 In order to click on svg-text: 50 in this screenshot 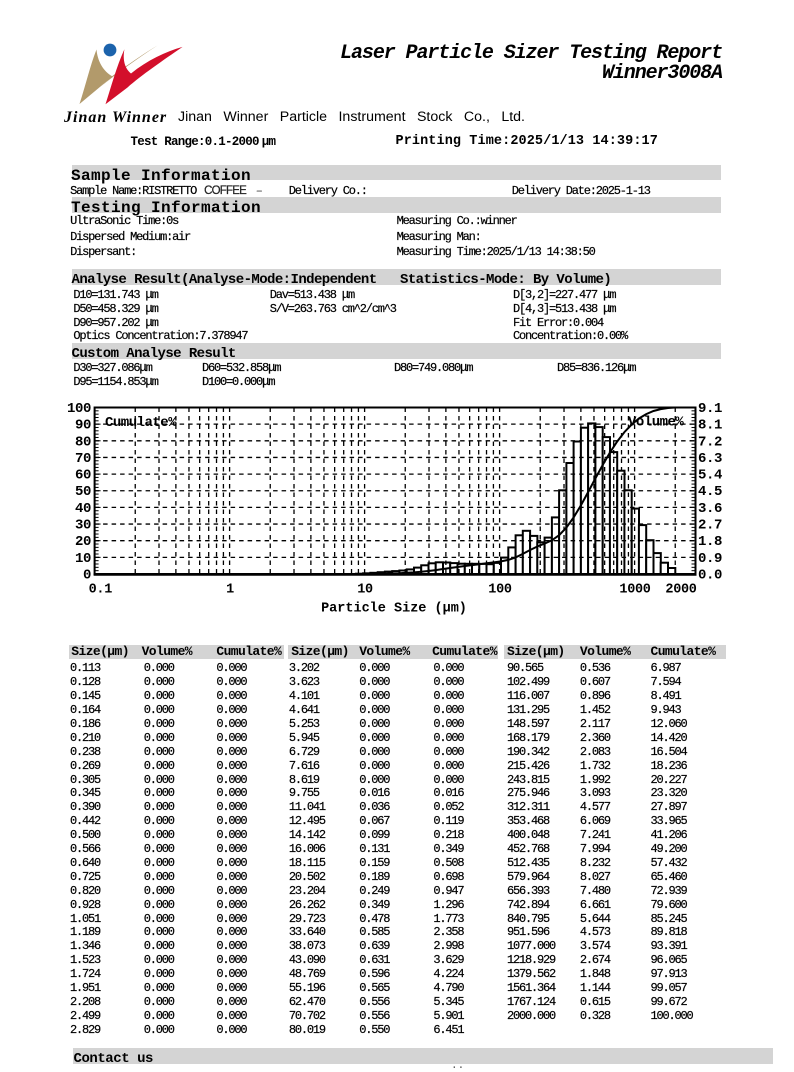, I will do `click(83, 492)`.